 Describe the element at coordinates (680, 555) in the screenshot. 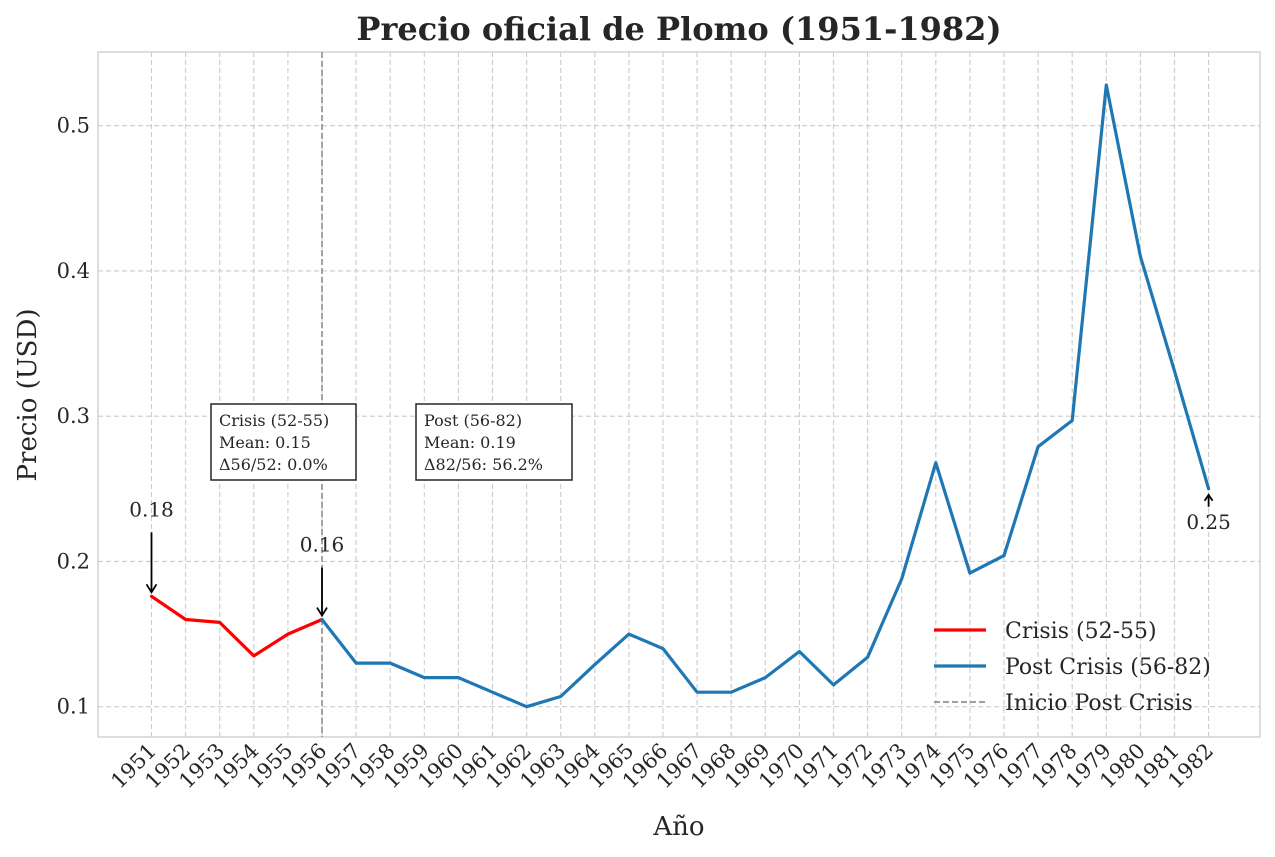

I see `annotations: 0.18 0.16 0.25` at that location.